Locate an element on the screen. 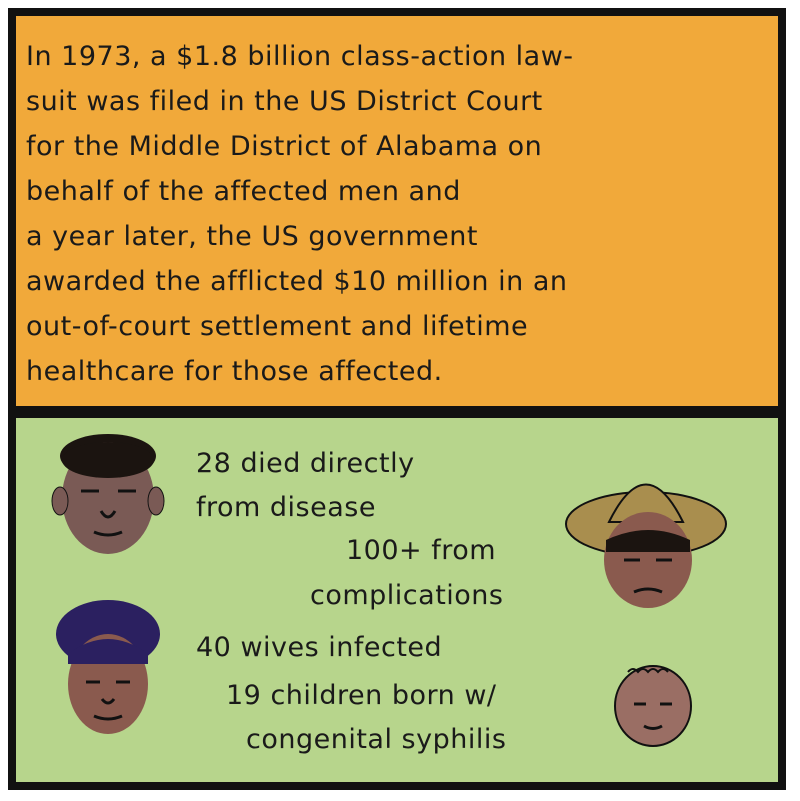 This screenshot has width=800, height=801. man-face-illustration is located at coordinates (108, 494).